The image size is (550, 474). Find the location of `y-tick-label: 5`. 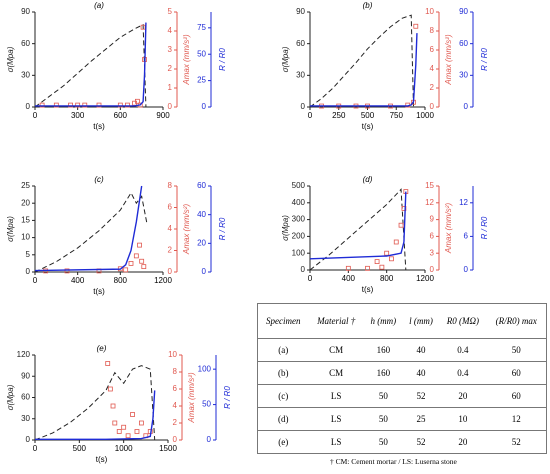

y-tick-label: 5 is located at coordinates (28, 254).